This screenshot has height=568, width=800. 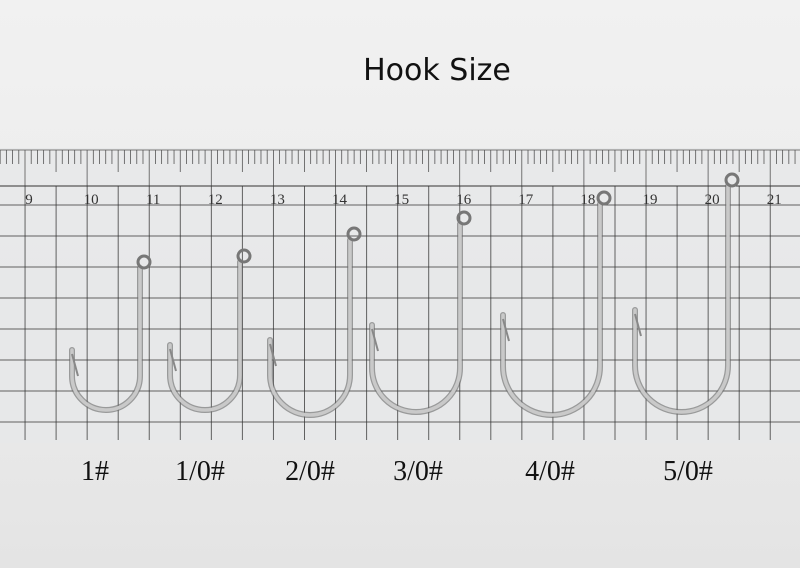 What do you see at coordinates (437, 70) in the screenshot?
I see `title: Hook Size` at bounding box center [437, 70].